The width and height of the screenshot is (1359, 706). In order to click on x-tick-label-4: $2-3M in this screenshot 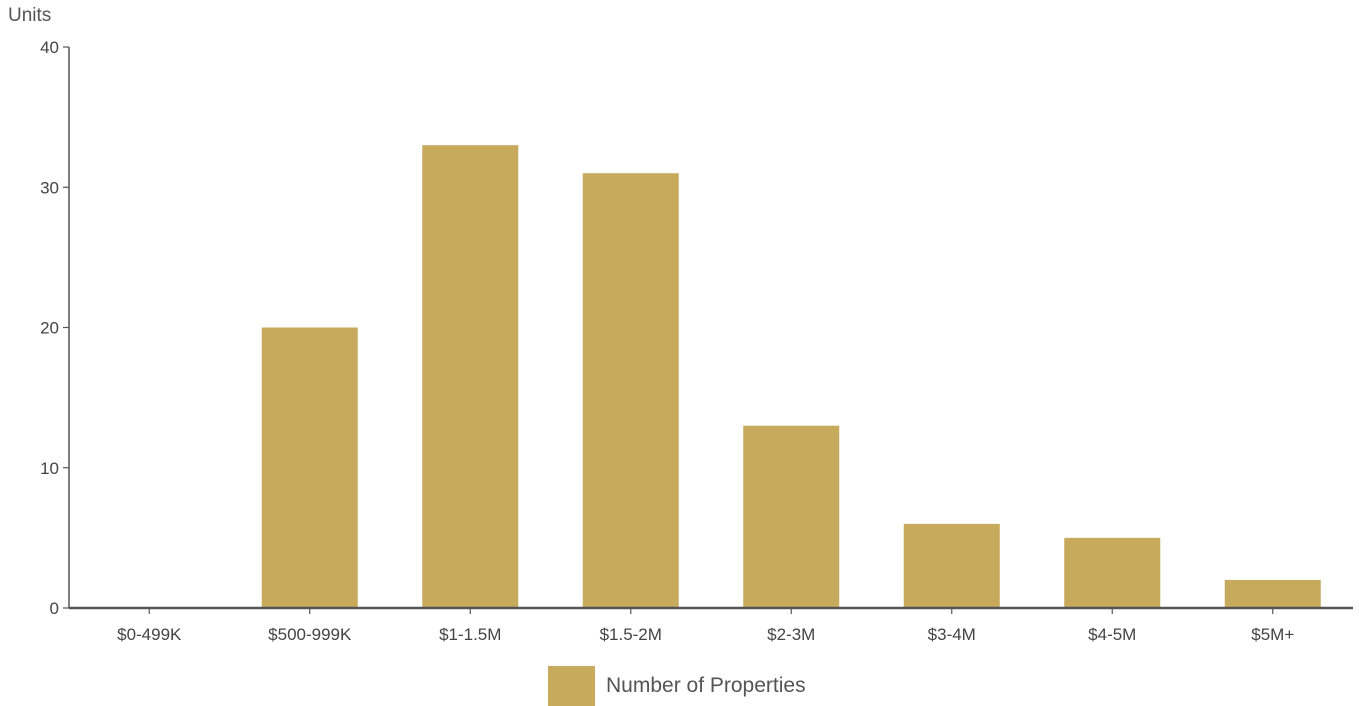, I will do `click(791, 634)`.